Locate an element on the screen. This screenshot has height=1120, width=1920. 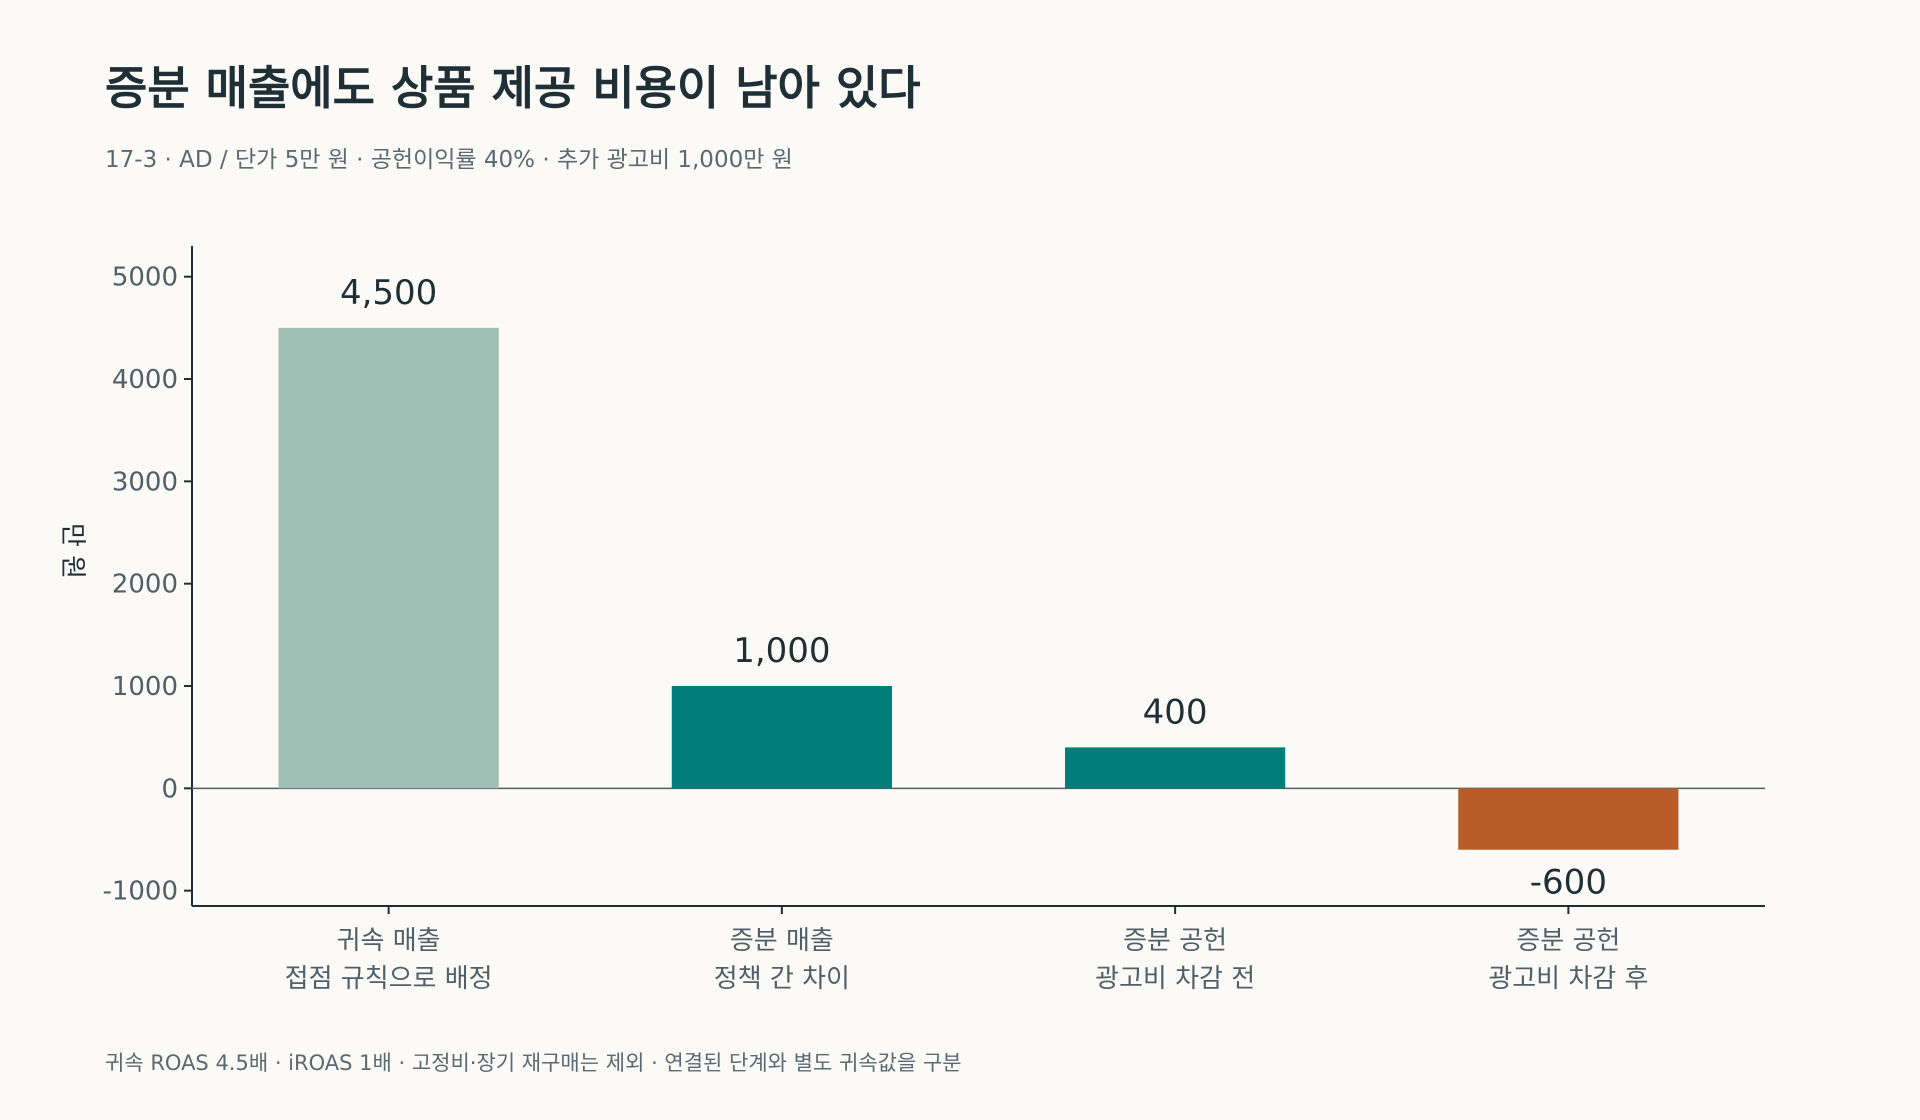
category-label: 광고비 차감 후 is located at coordinates (1568, 979).